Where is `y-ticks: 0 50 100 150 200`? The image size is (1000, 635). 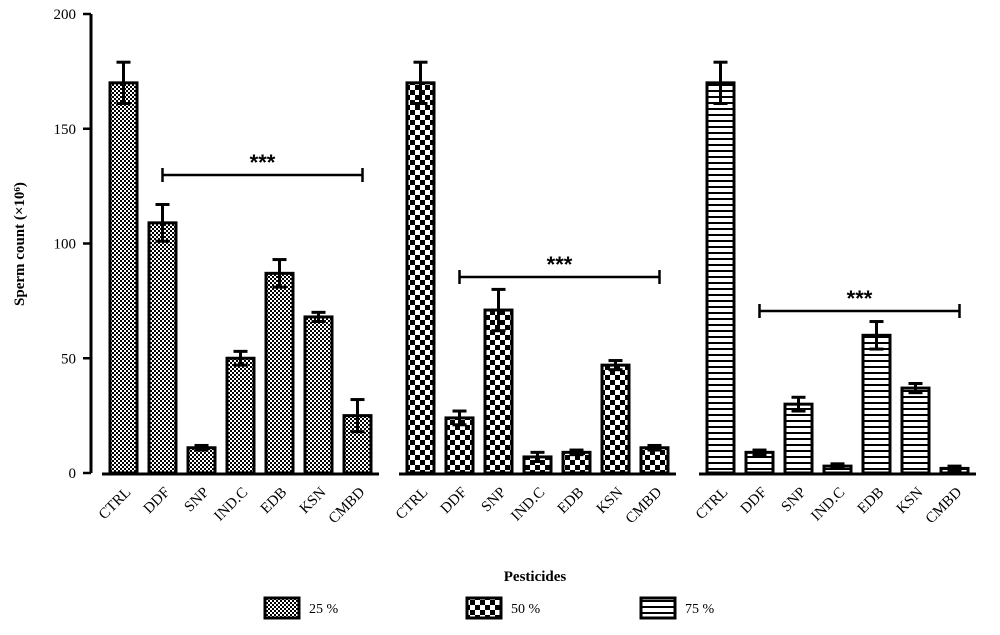
y-ticks: 0 50 100 150 200 is located at coordinates (72, 244).